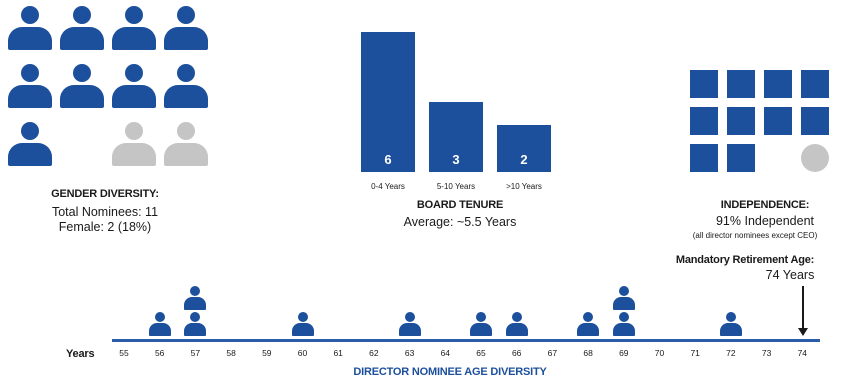  What do you see at coordinates (745, 260) in the screenshot?
I see `retirement-age-title: Mandatory Retirement Age:` at bounding box center [745, 260].